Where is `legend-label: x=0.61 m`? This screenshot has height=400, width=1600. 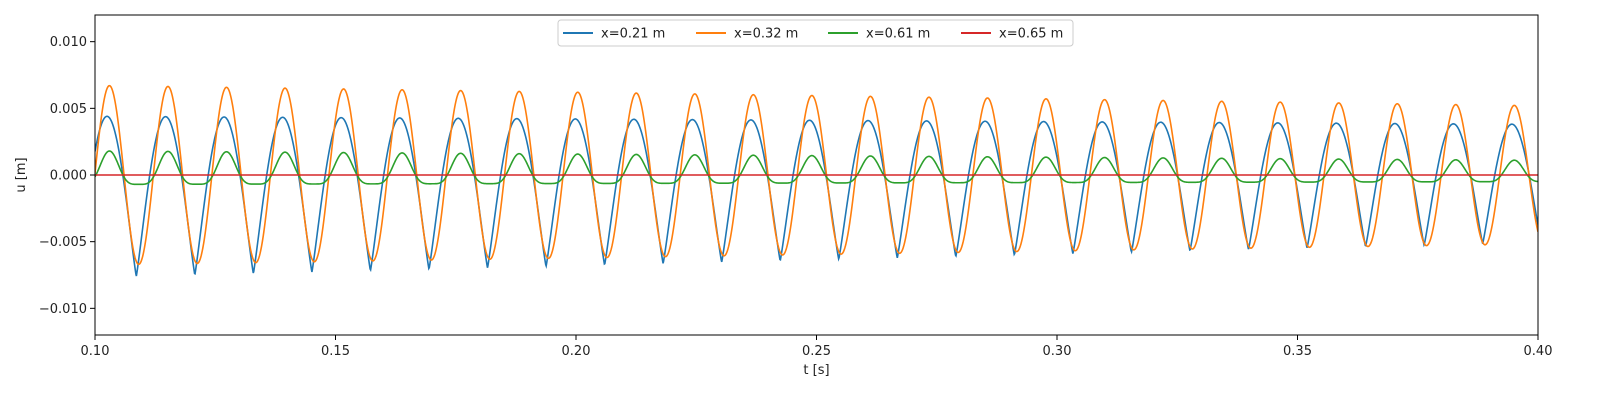 legend-label: x=0.61 m is located at coordinates (898, 34).